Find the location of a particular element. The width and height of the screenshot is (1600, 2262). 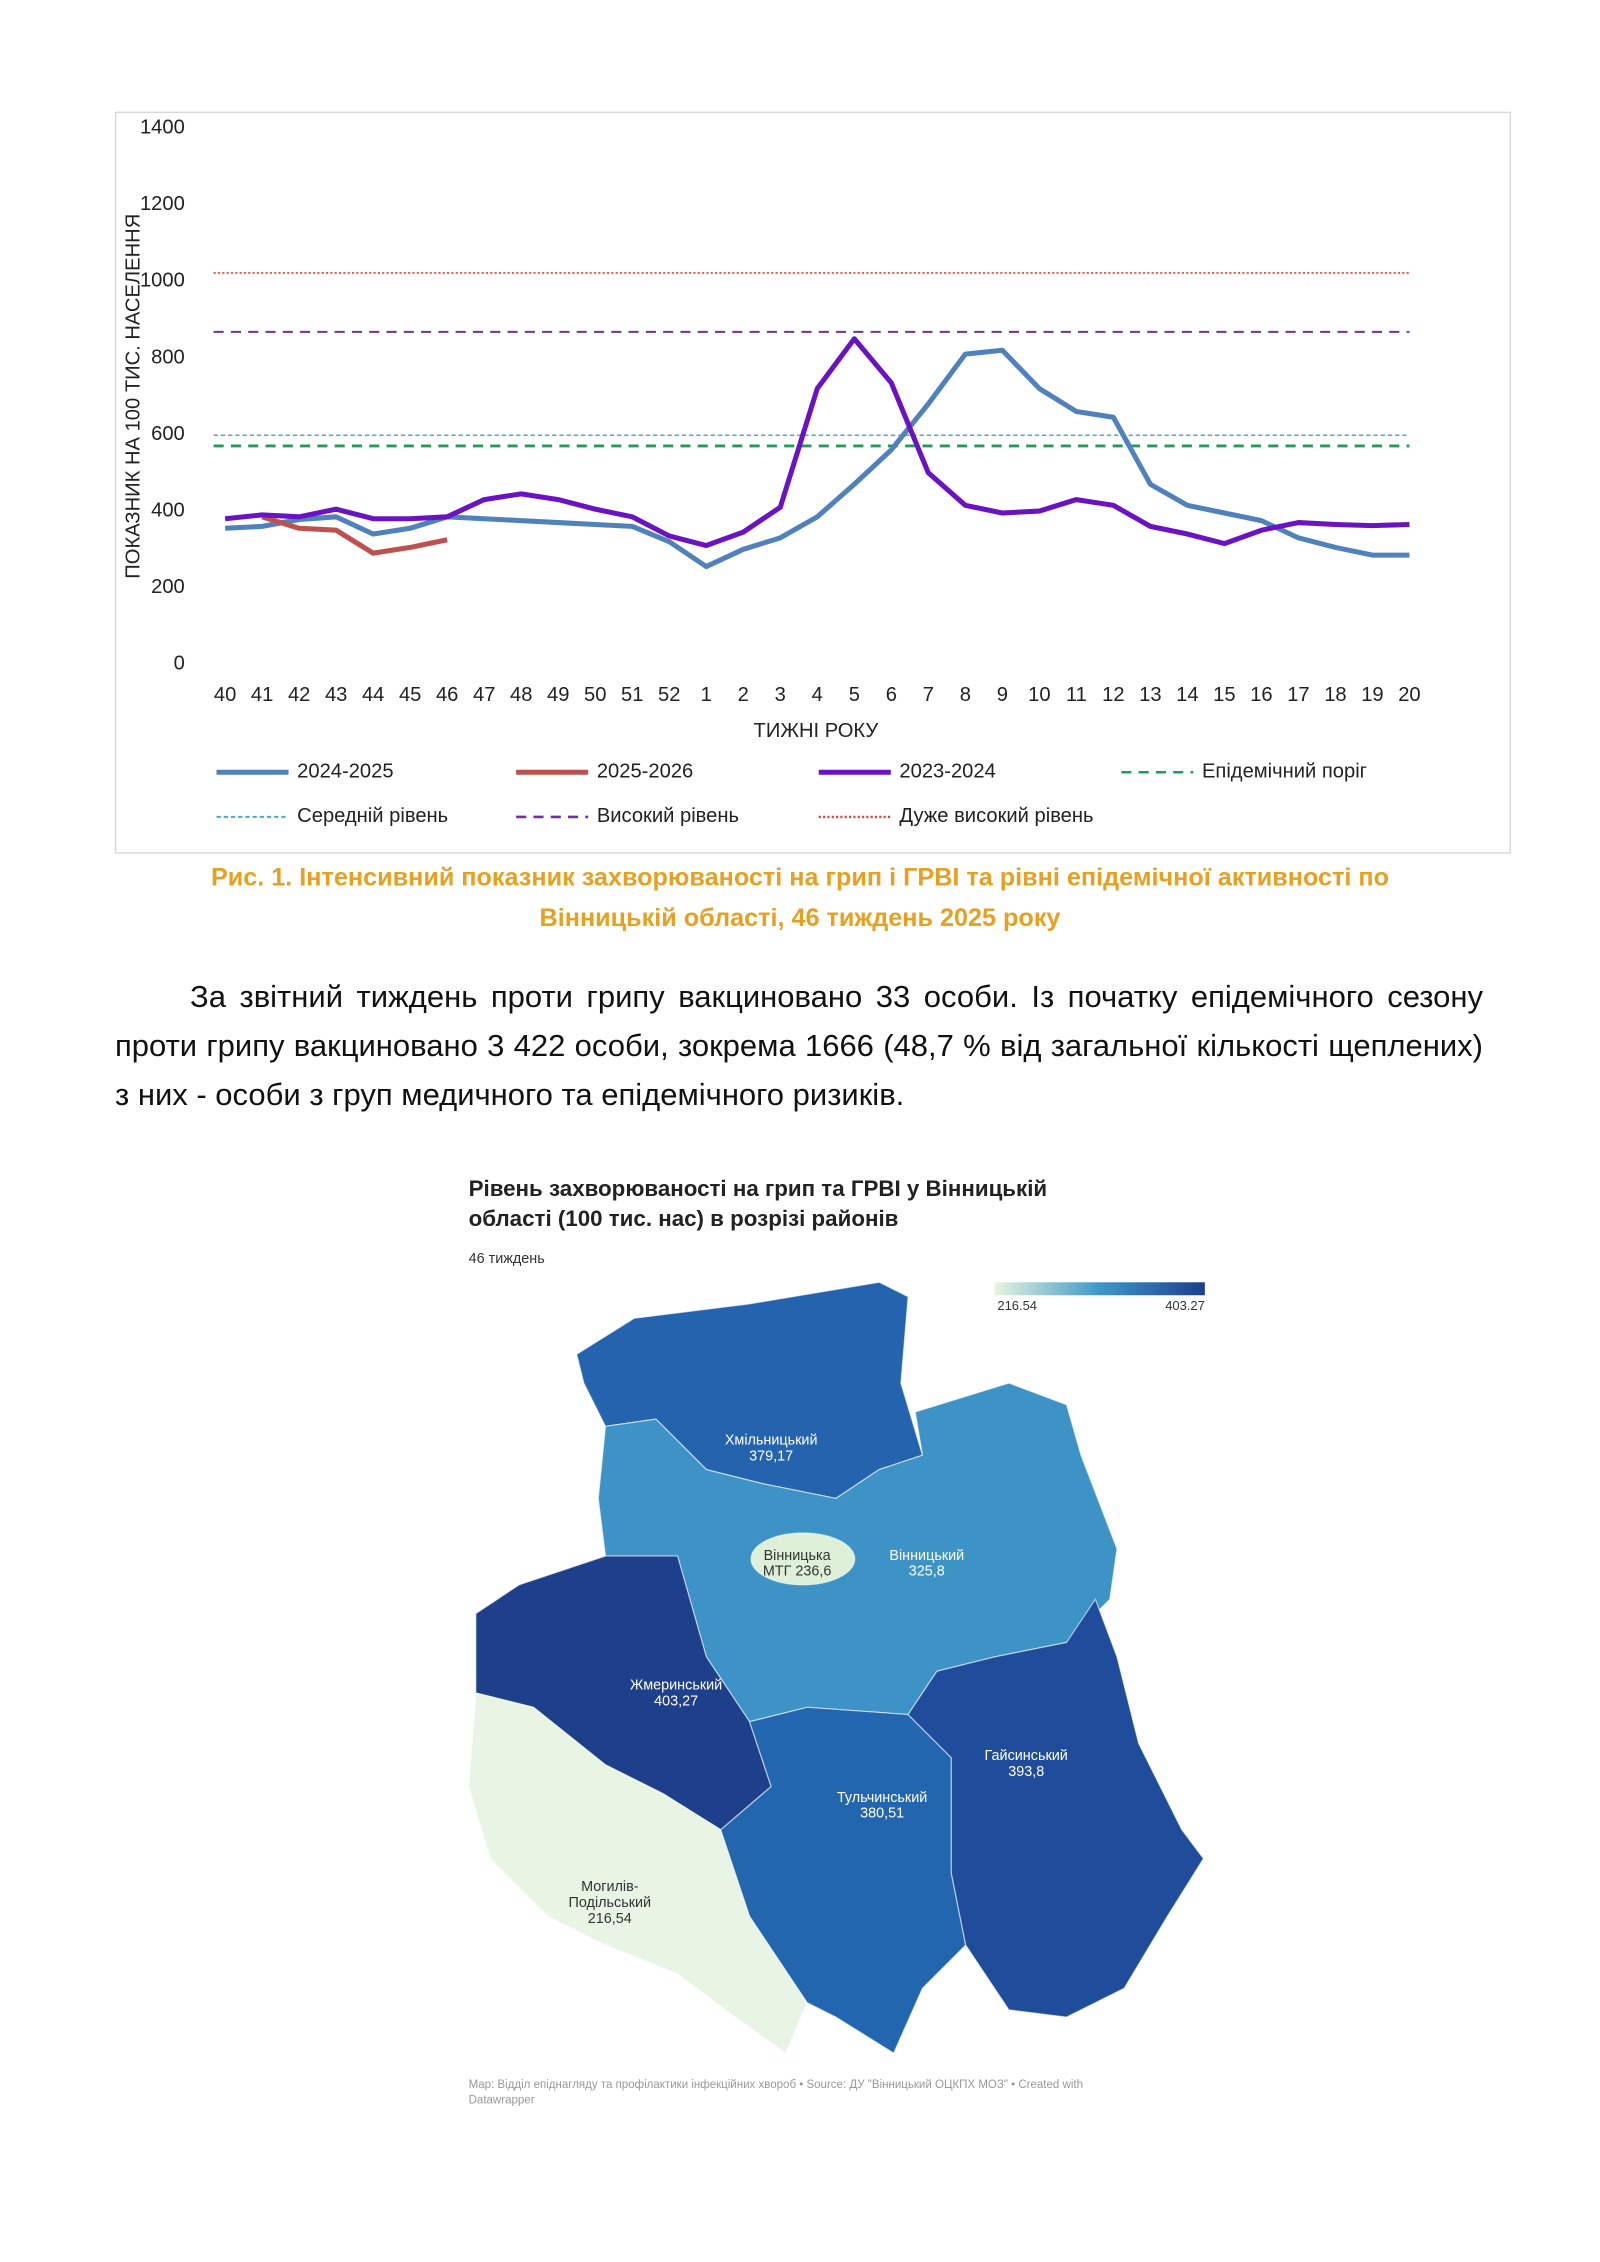

map-legend-min: 216.54 is located at coordinates (1017, 1305).